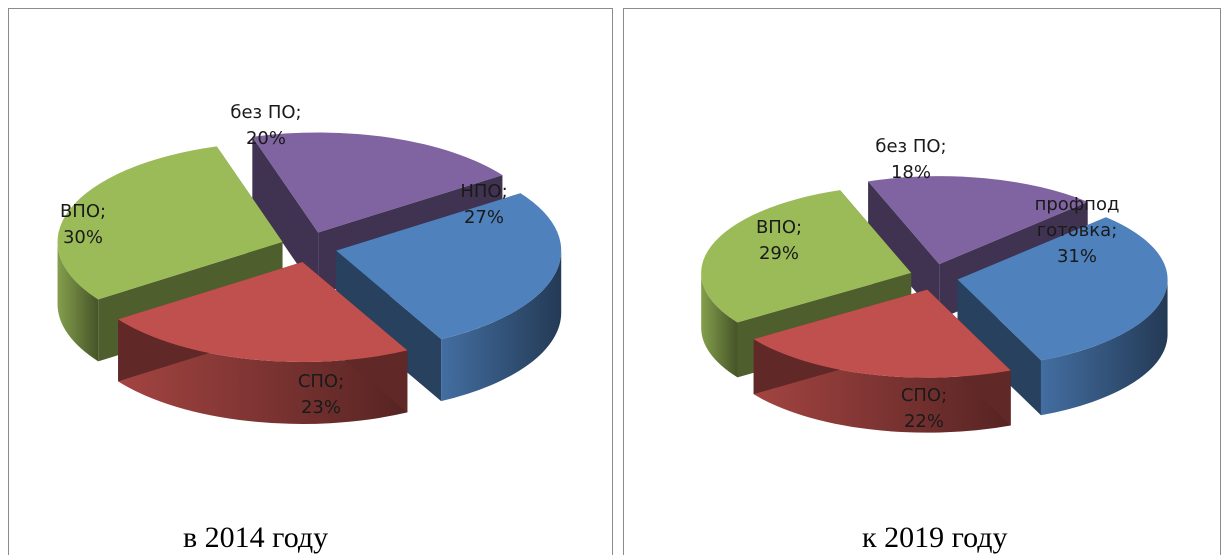 The height and width of the screenshot is (556, 1229). Describe the element at coordinates (83, 224) in the screenshot. I see `data-label-впо: ВПО; 30%` at that location.